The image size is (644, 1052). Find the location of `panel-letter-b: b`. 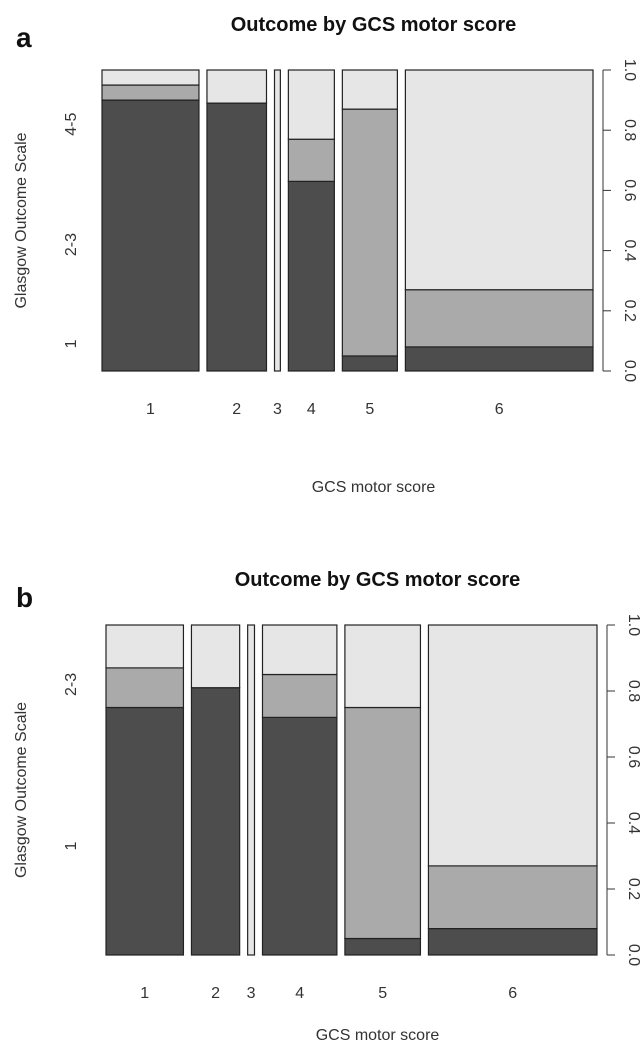

panel-letter-b: b is located at coordinates (25, 597).